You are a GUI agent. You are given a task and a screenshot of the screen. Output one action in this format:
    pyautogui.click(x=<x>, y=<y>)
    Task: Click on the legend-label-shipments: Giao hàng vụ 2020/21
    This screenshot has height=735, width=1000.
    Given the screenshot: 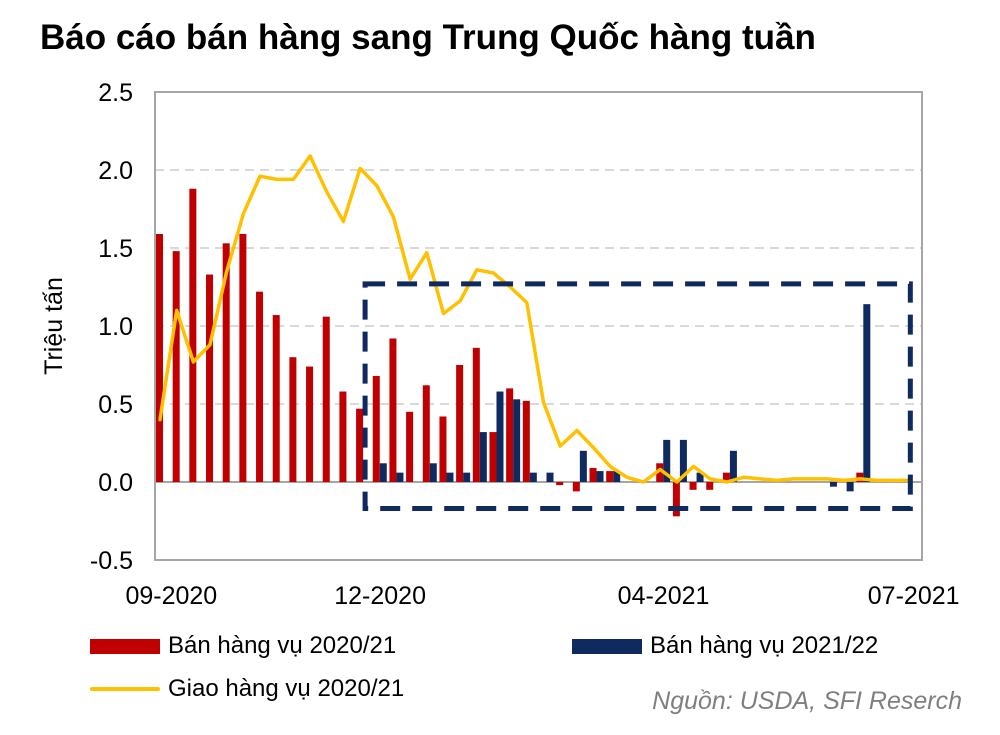 What is the action you would take?
    pyautogui.click(x=286, y=688)
    